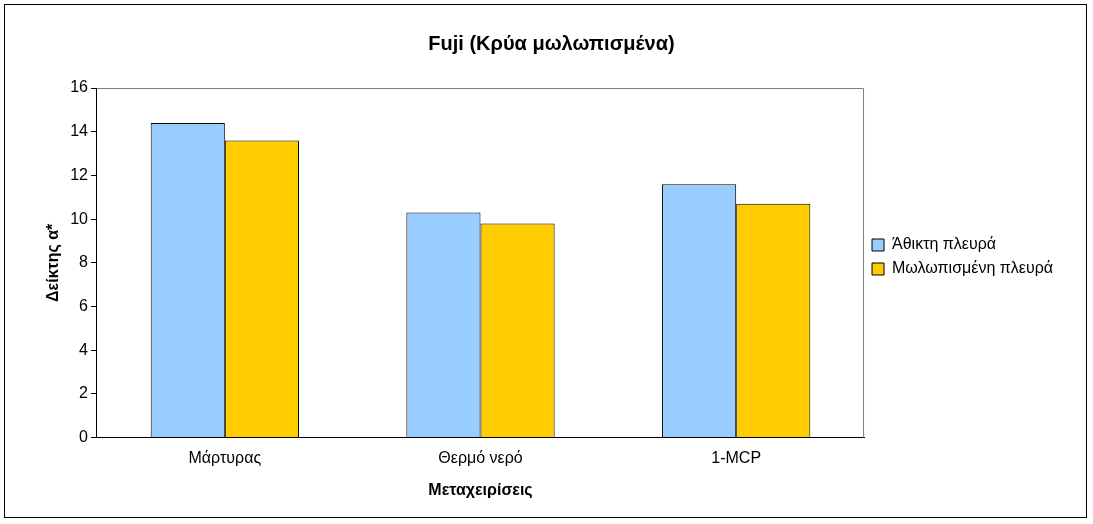 This screenshot has width=1093, height=524. I want to click on x-tick-label: Θερμό νερό, so click(480, 457).